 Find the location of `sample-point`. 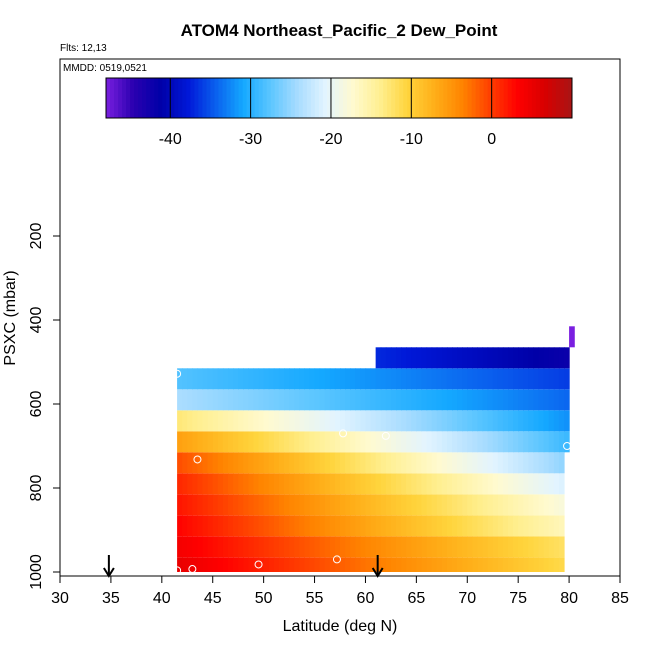

sample-point is located at coordinates (258, 564).